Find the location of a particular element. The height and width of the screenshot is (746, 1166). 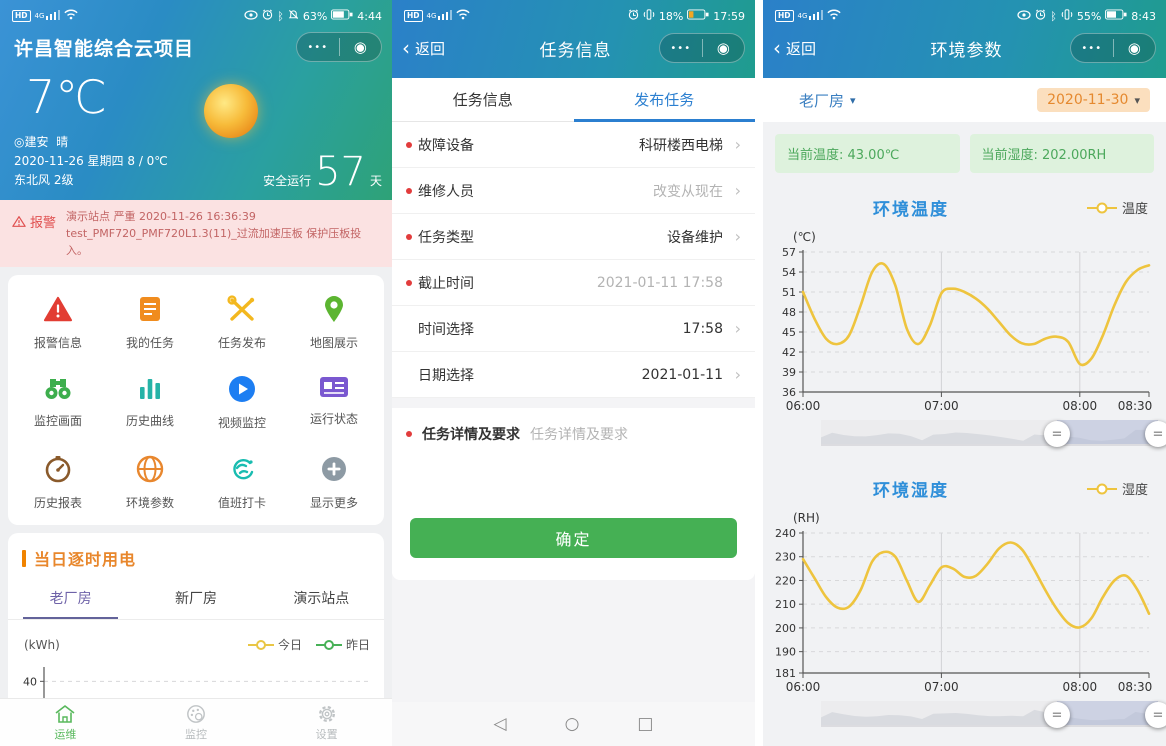

home-header: HD 4G ᛒ 63% 4:44 许昌智能综合云项目 is located at coordinates (196, 100).